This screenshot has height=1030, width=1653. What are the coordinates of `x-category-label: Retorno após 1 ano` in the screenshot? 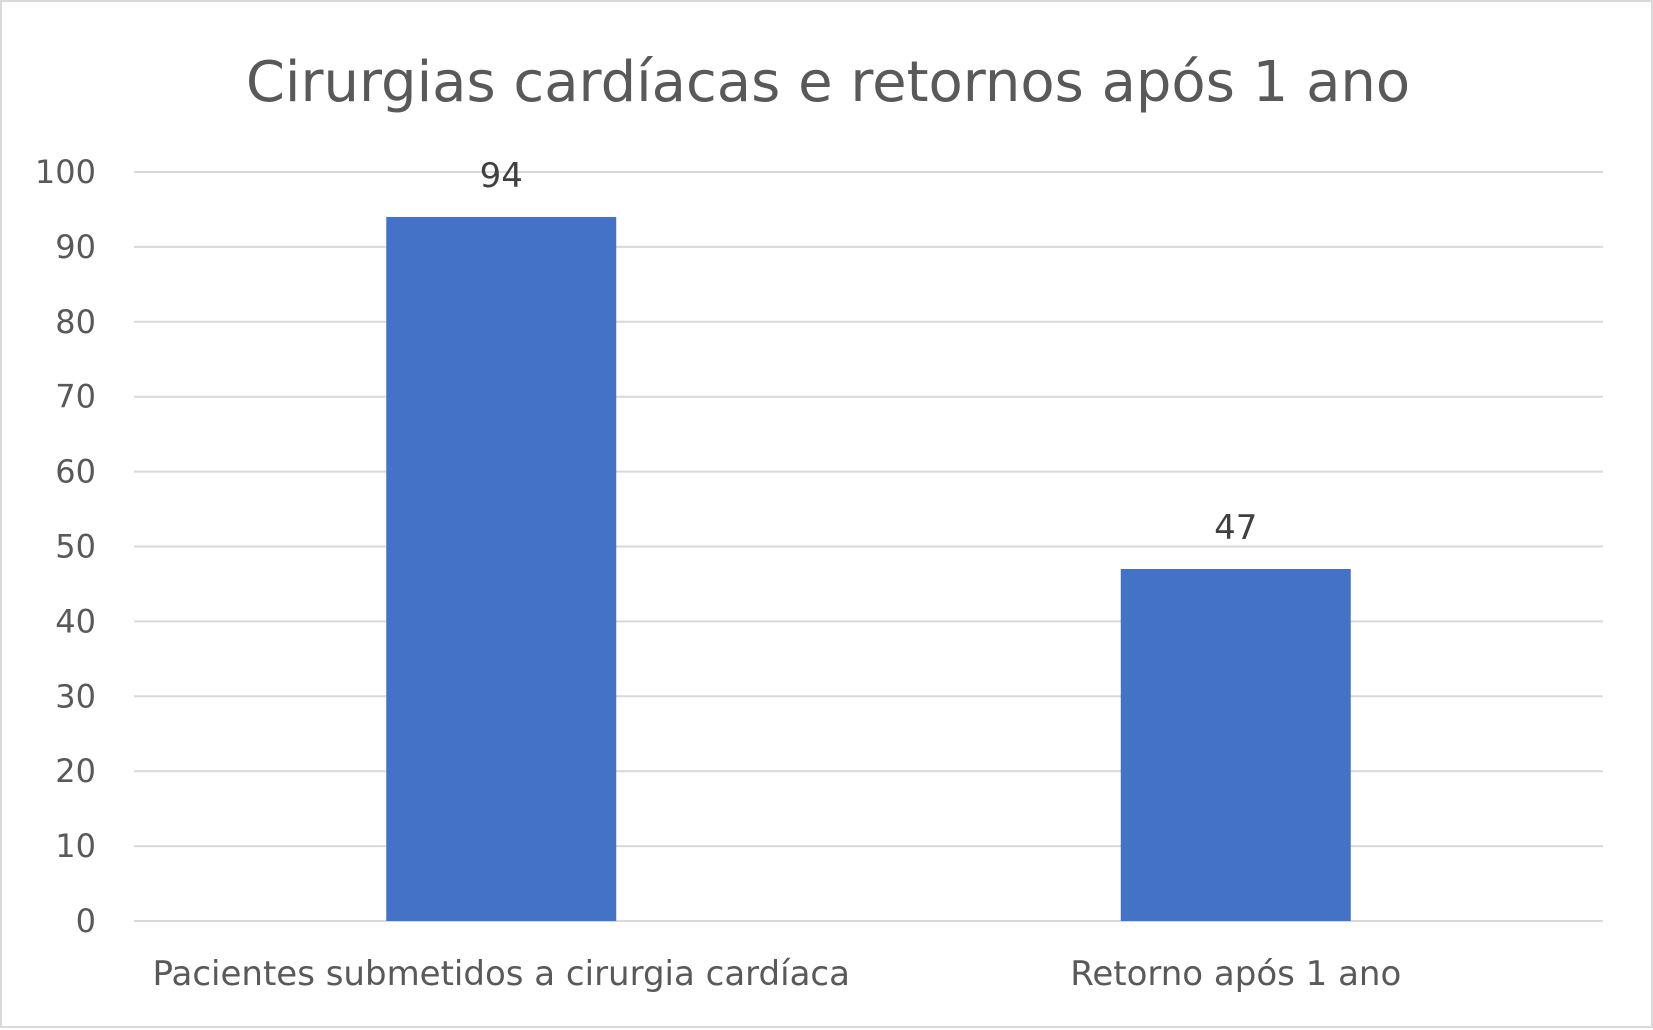 It's located at (1235, 974).